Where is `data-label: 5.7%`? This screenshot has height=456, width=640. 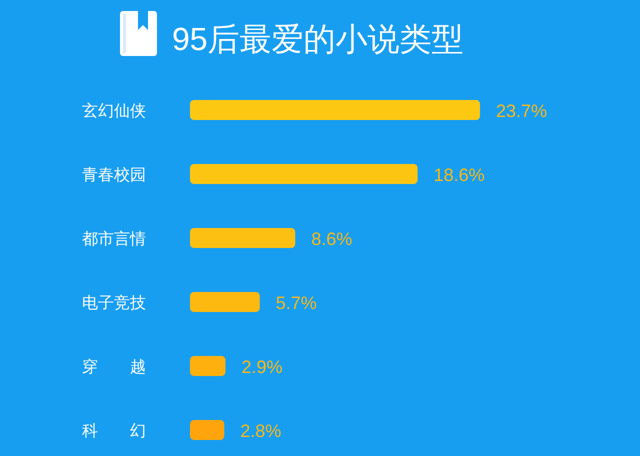
data-label: 5.7% is located at coordinates (296, 303).